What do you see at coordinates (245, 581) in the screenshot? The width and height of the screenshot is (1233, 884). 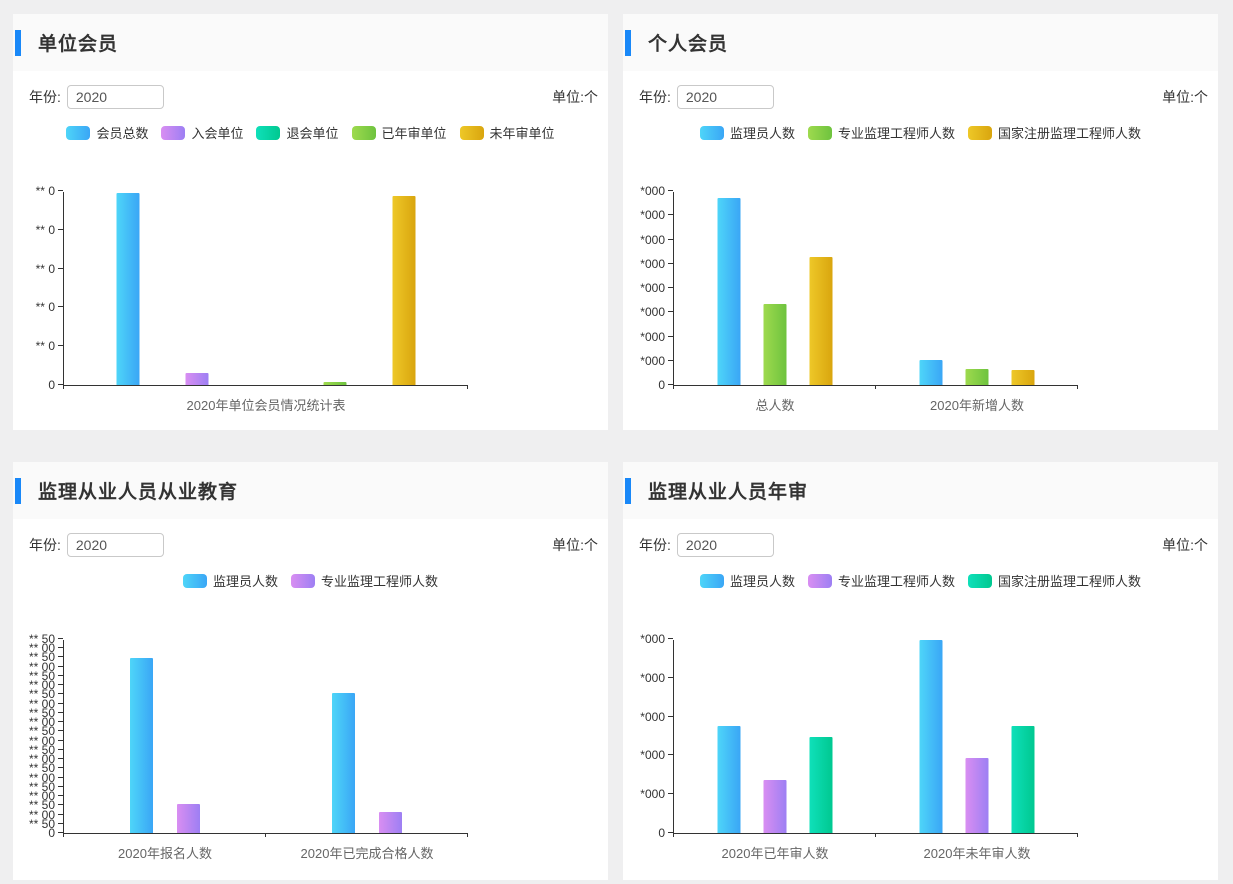 I see `legend-label: 监理员人数` at bounding box center [245, 581].